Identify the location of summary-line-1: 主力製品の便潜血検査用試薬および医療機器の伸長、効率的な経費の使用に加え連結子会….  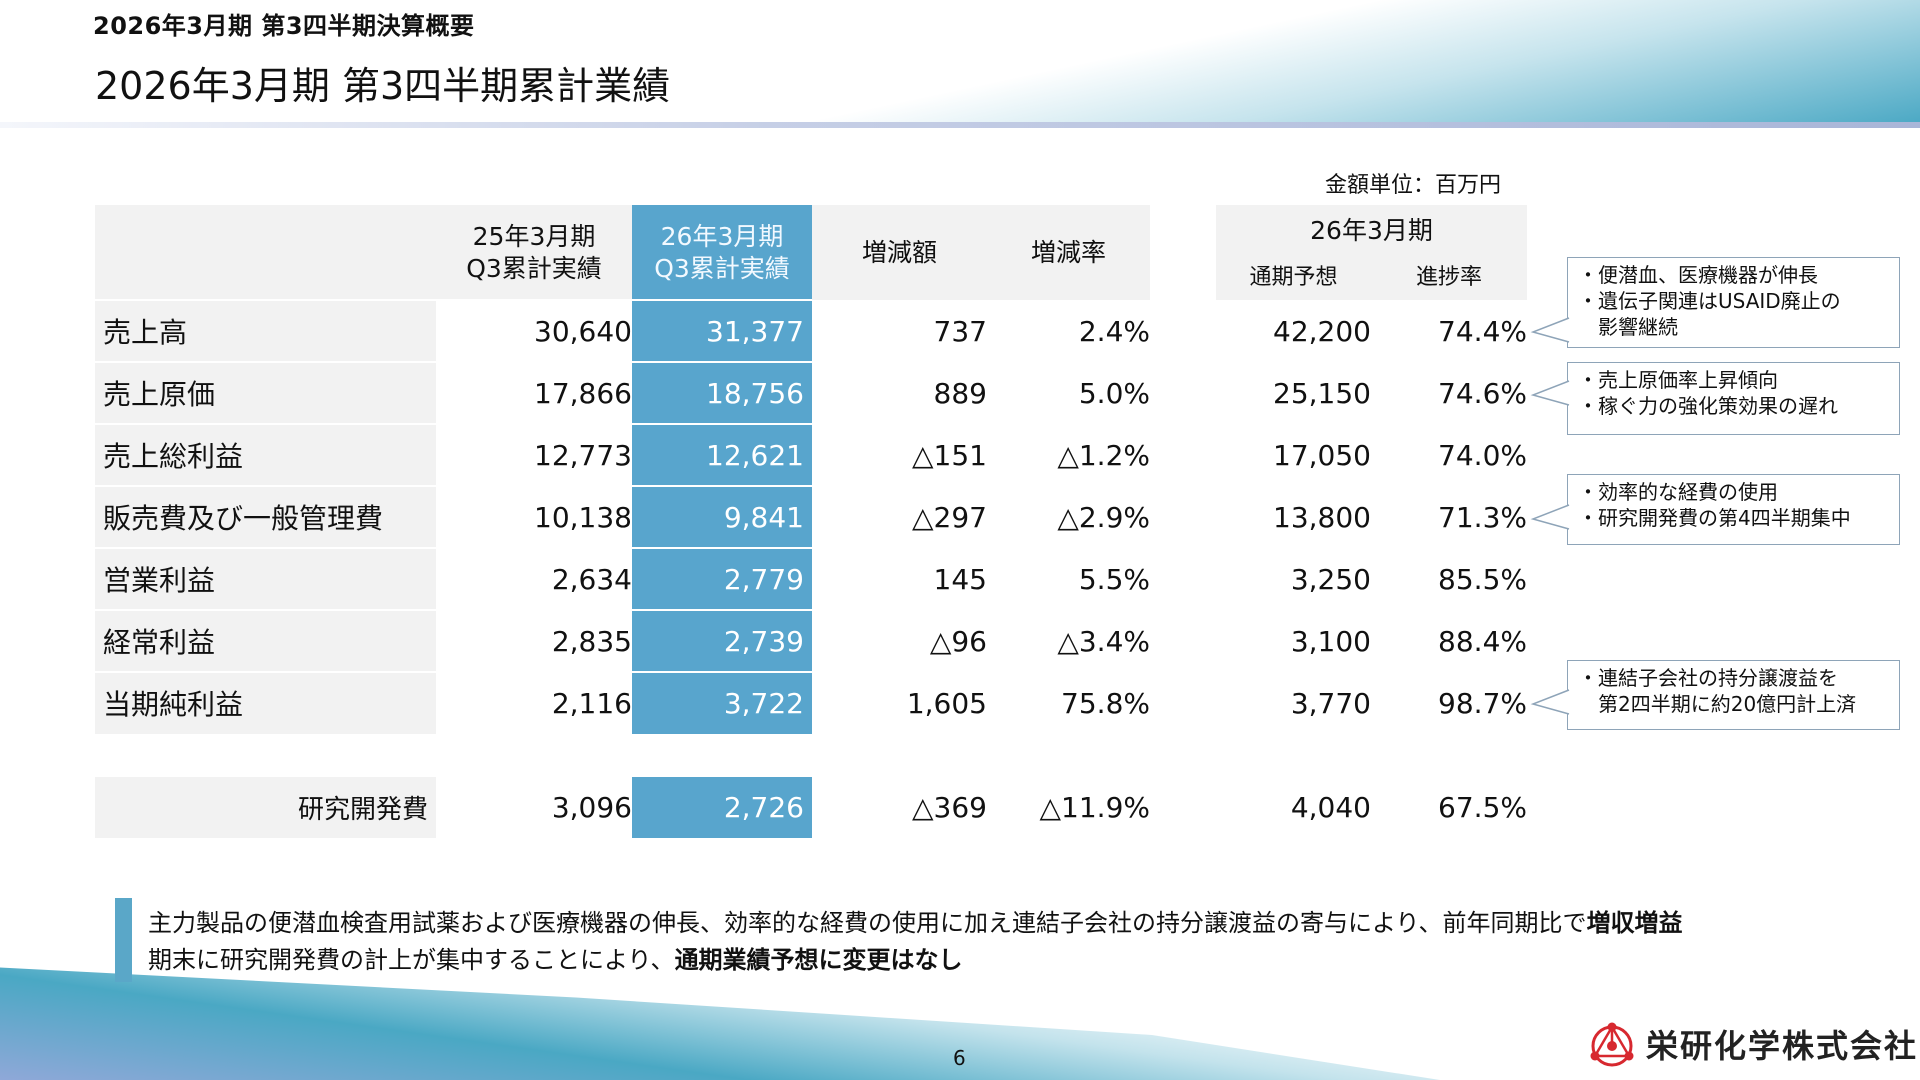
(915, 923).